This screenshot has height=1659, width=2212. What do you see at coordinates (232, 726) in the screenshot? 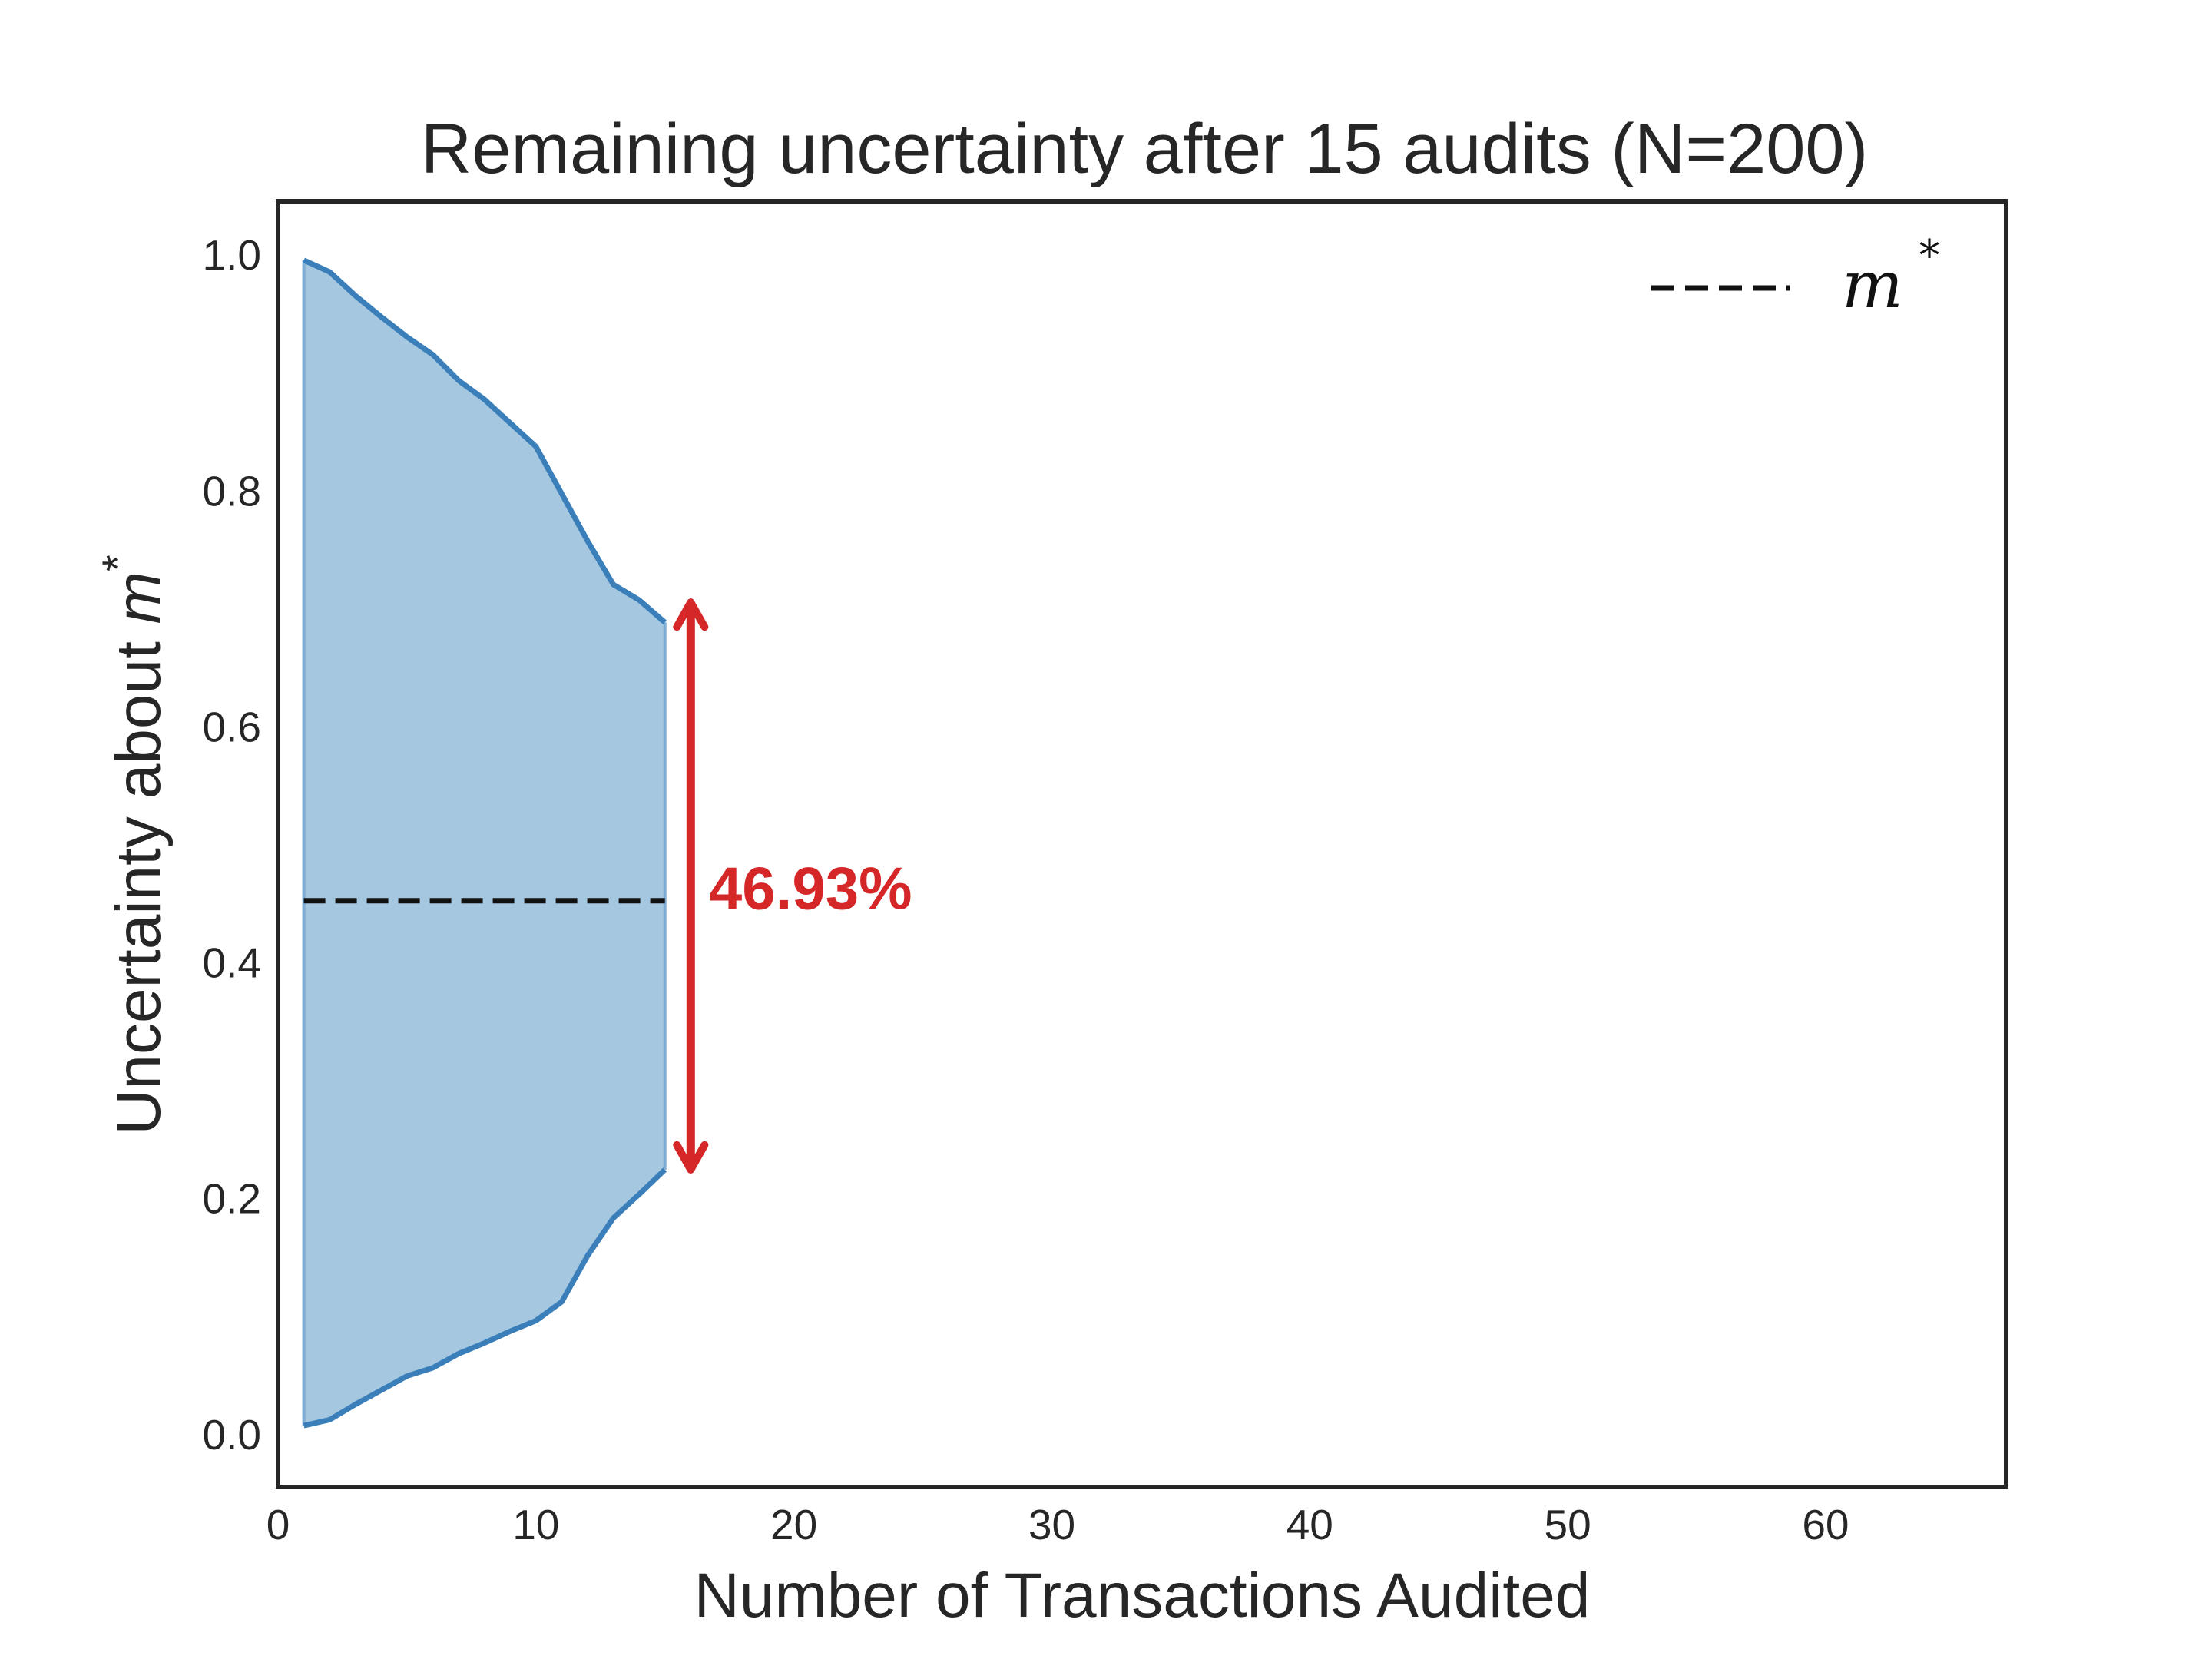
I see `y-tick-label: 0.6` at bounding box center [232, 726].